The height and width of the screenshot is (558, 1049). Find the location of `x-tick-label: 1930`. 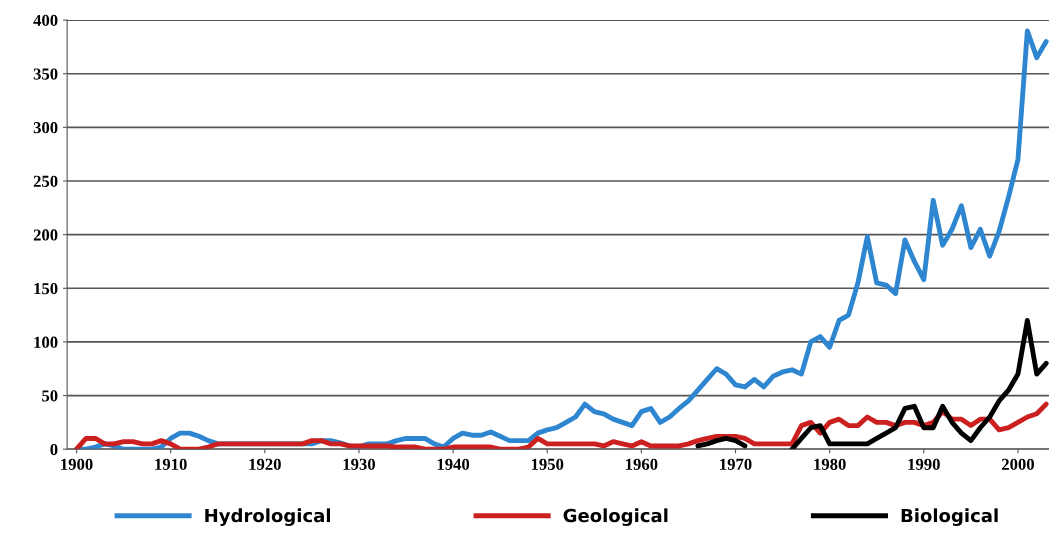

x-tick-label: 1930 is located at coordinates (359, 464).